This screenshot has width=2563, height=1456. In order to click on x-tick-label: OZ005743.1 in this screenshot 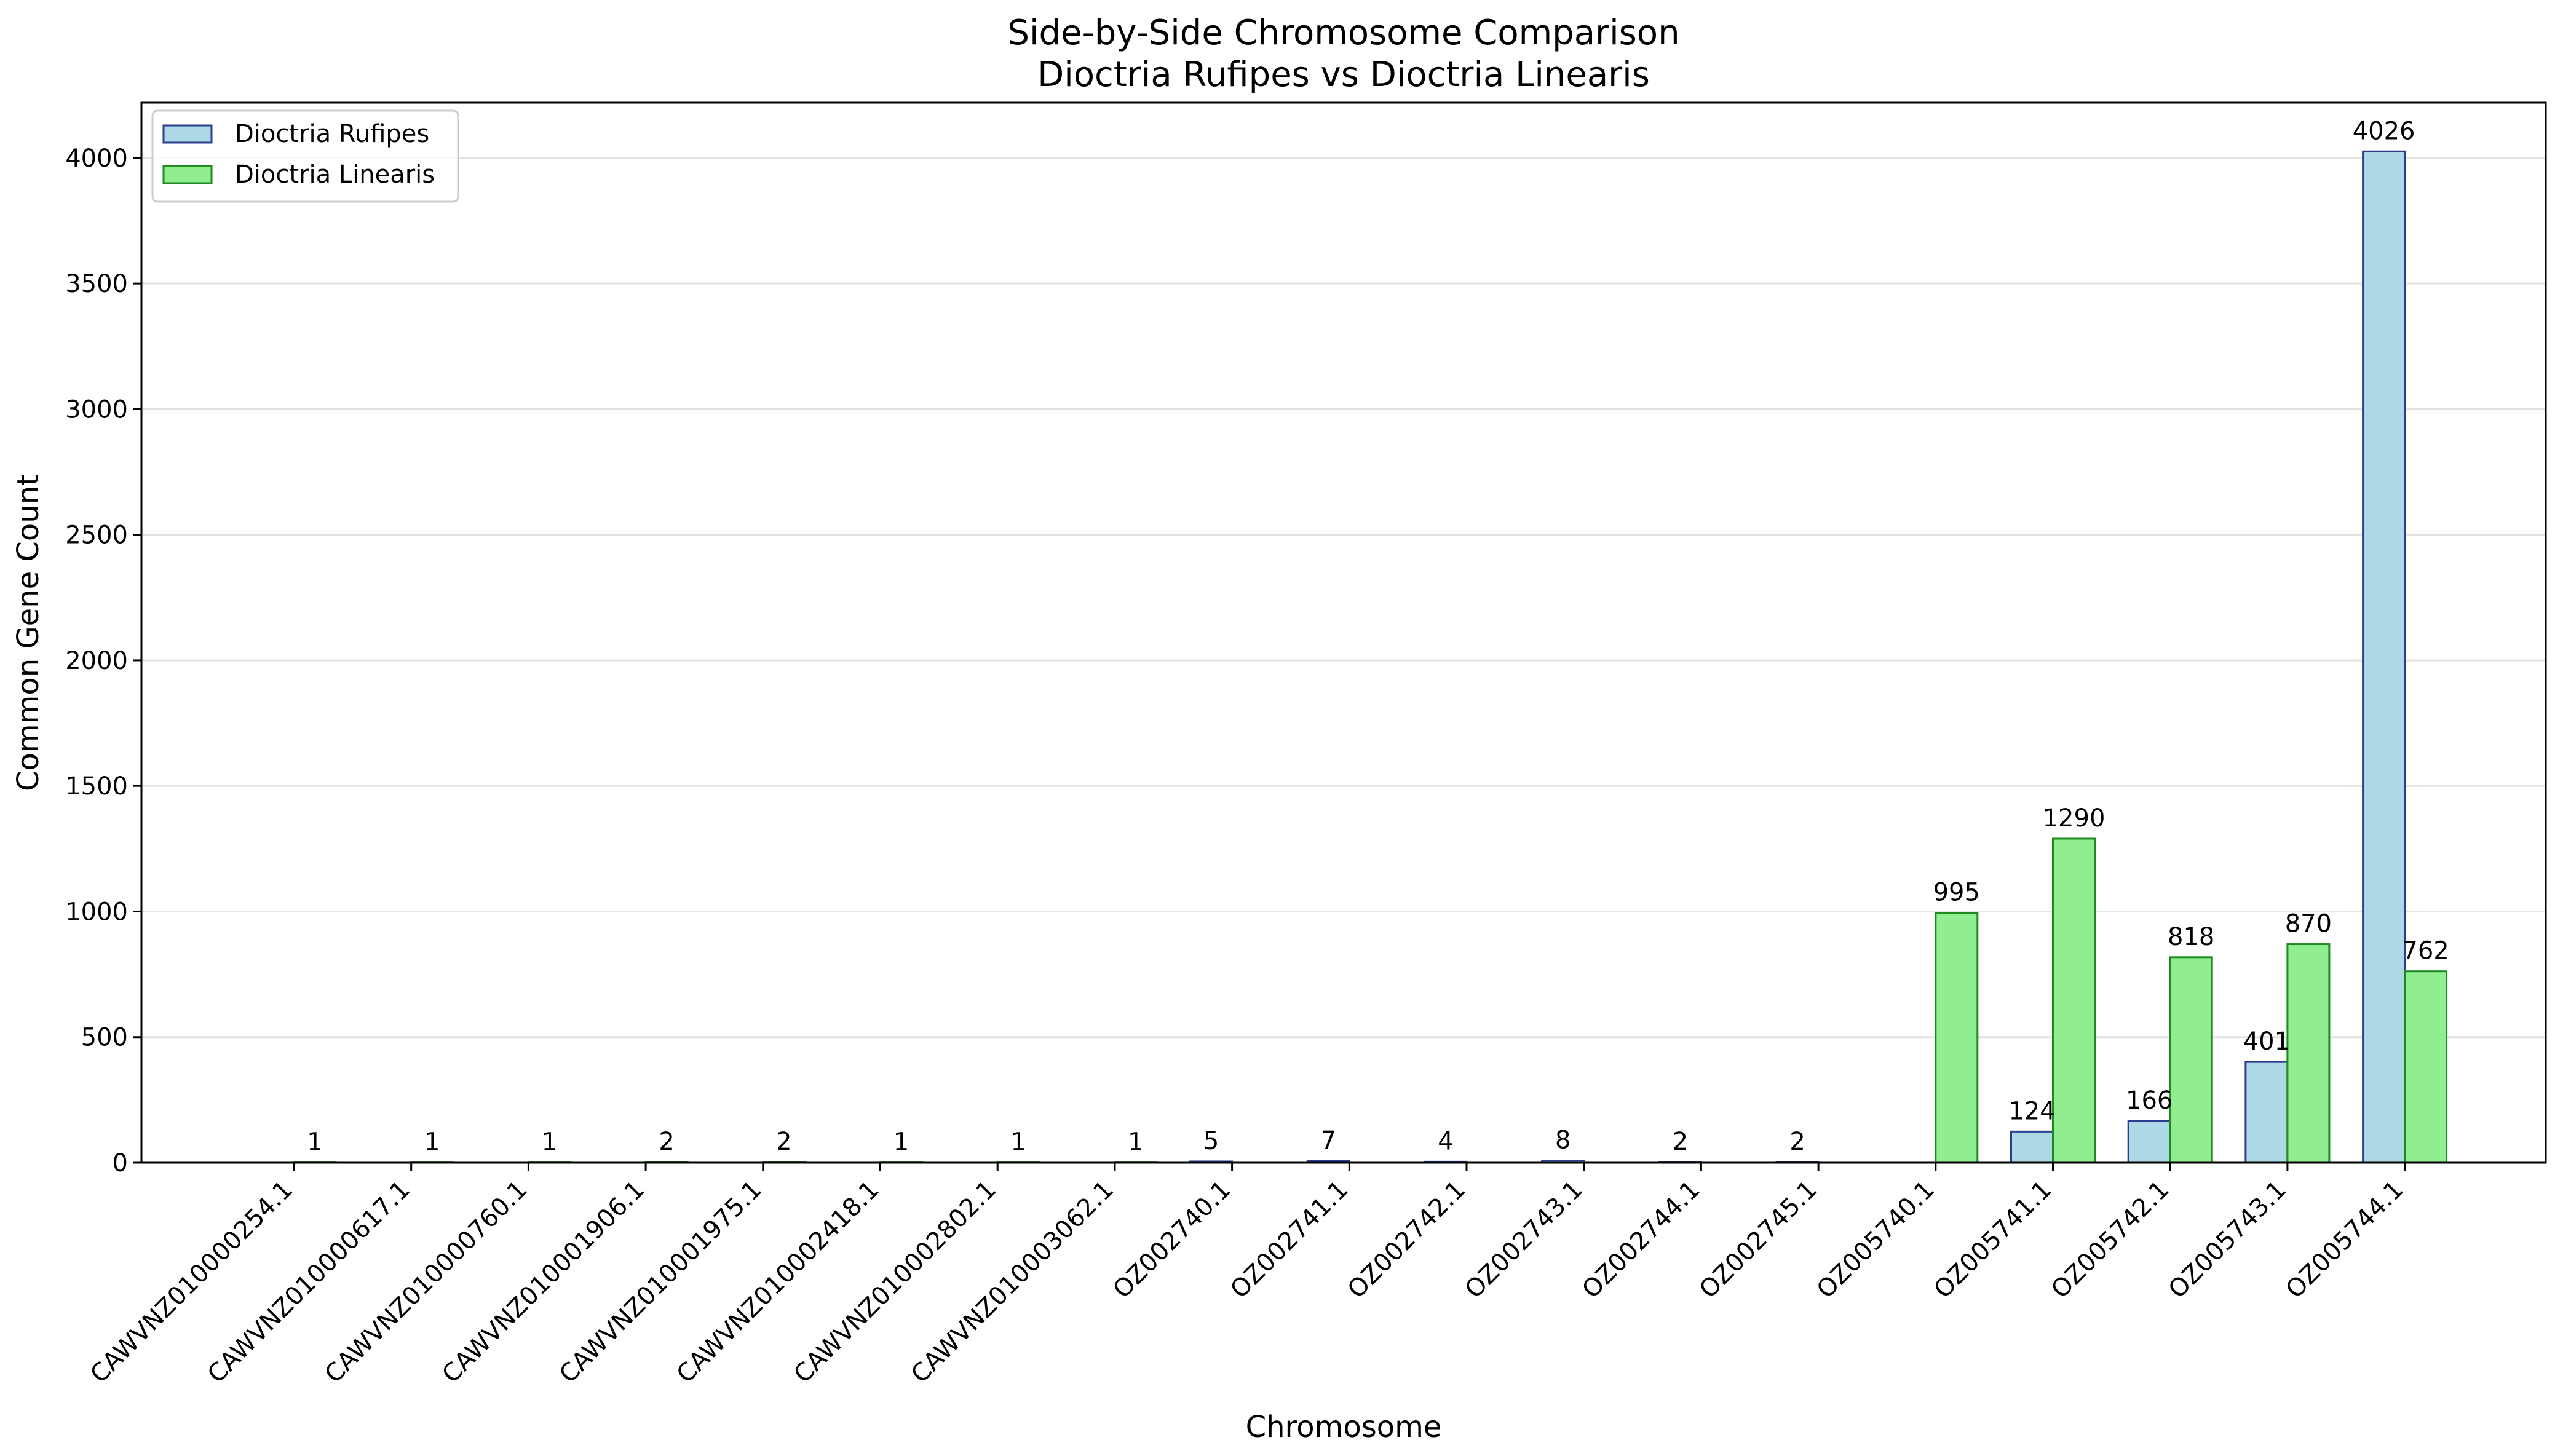, I will do `click(2227, 1240)`.